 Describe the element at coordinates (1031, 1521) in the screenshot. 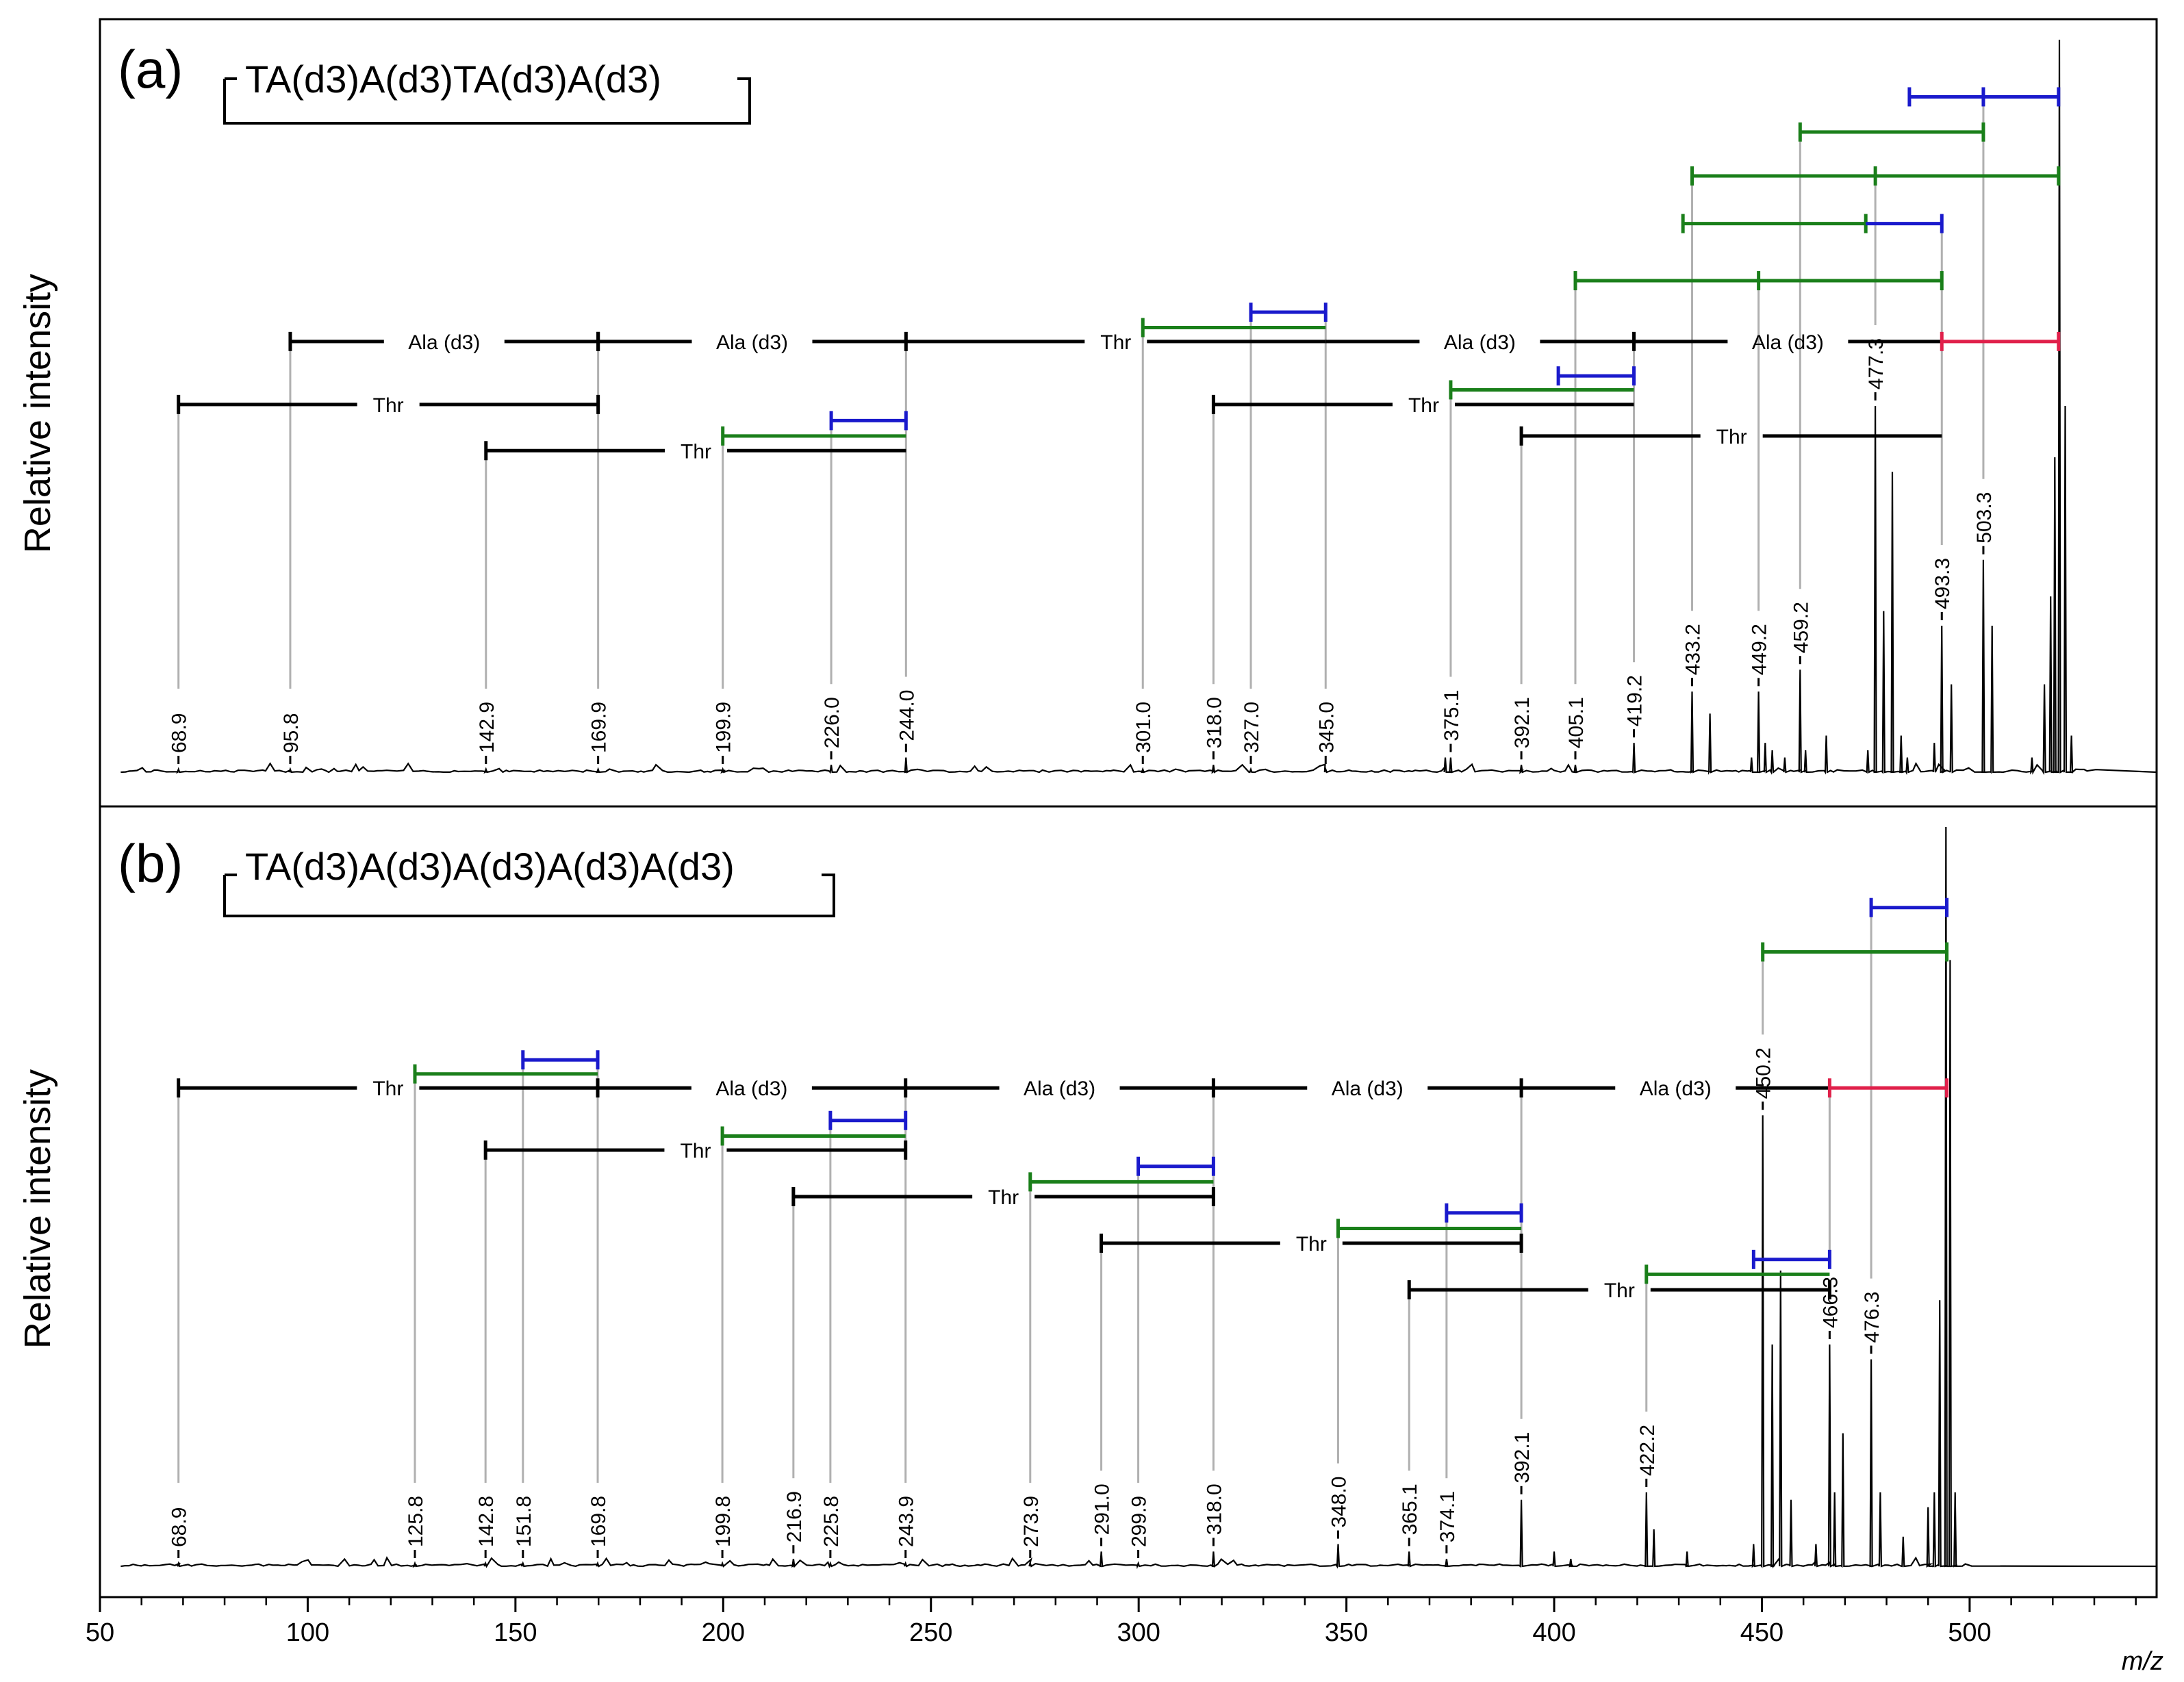

I see `peak-label: 273.9` at that location.